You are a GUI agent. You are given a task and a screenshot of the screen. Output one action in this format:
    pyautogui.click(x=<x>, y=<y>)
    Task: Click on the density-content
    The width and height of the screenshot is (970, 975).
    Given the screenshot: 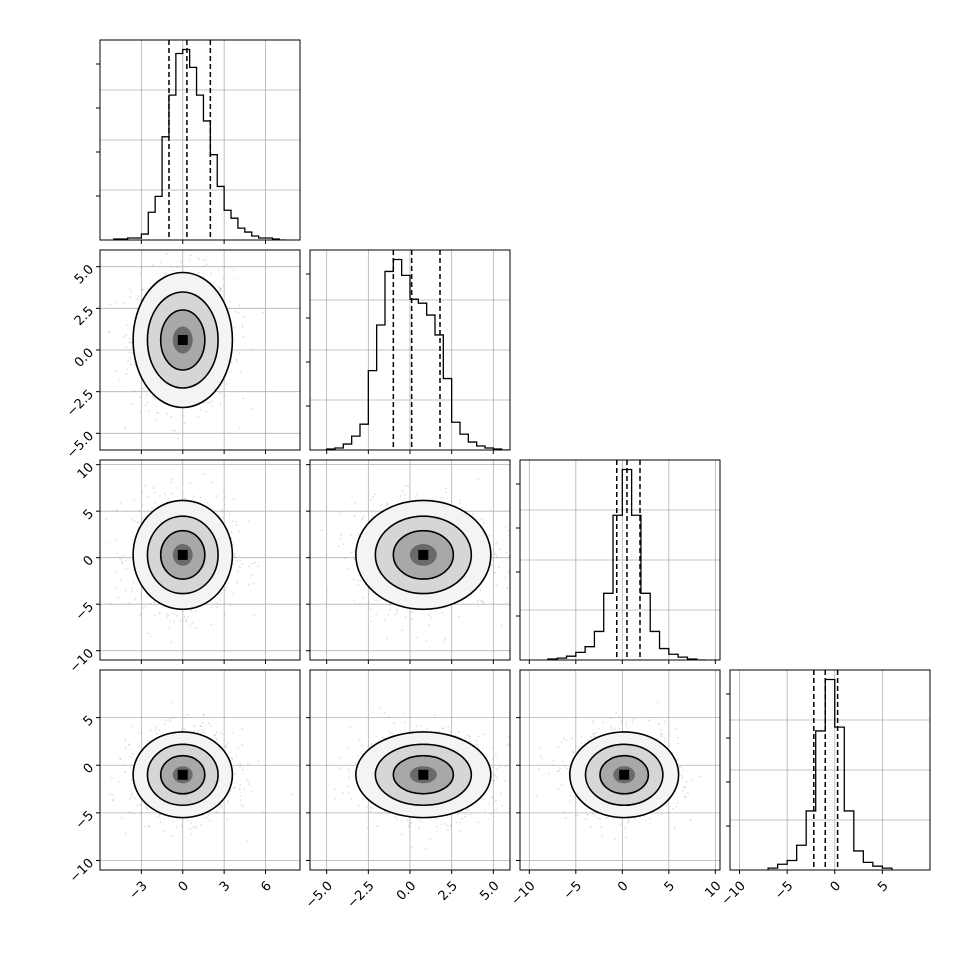 What is the action you would take?
    pyautogui.click(x=193, y=560)
    